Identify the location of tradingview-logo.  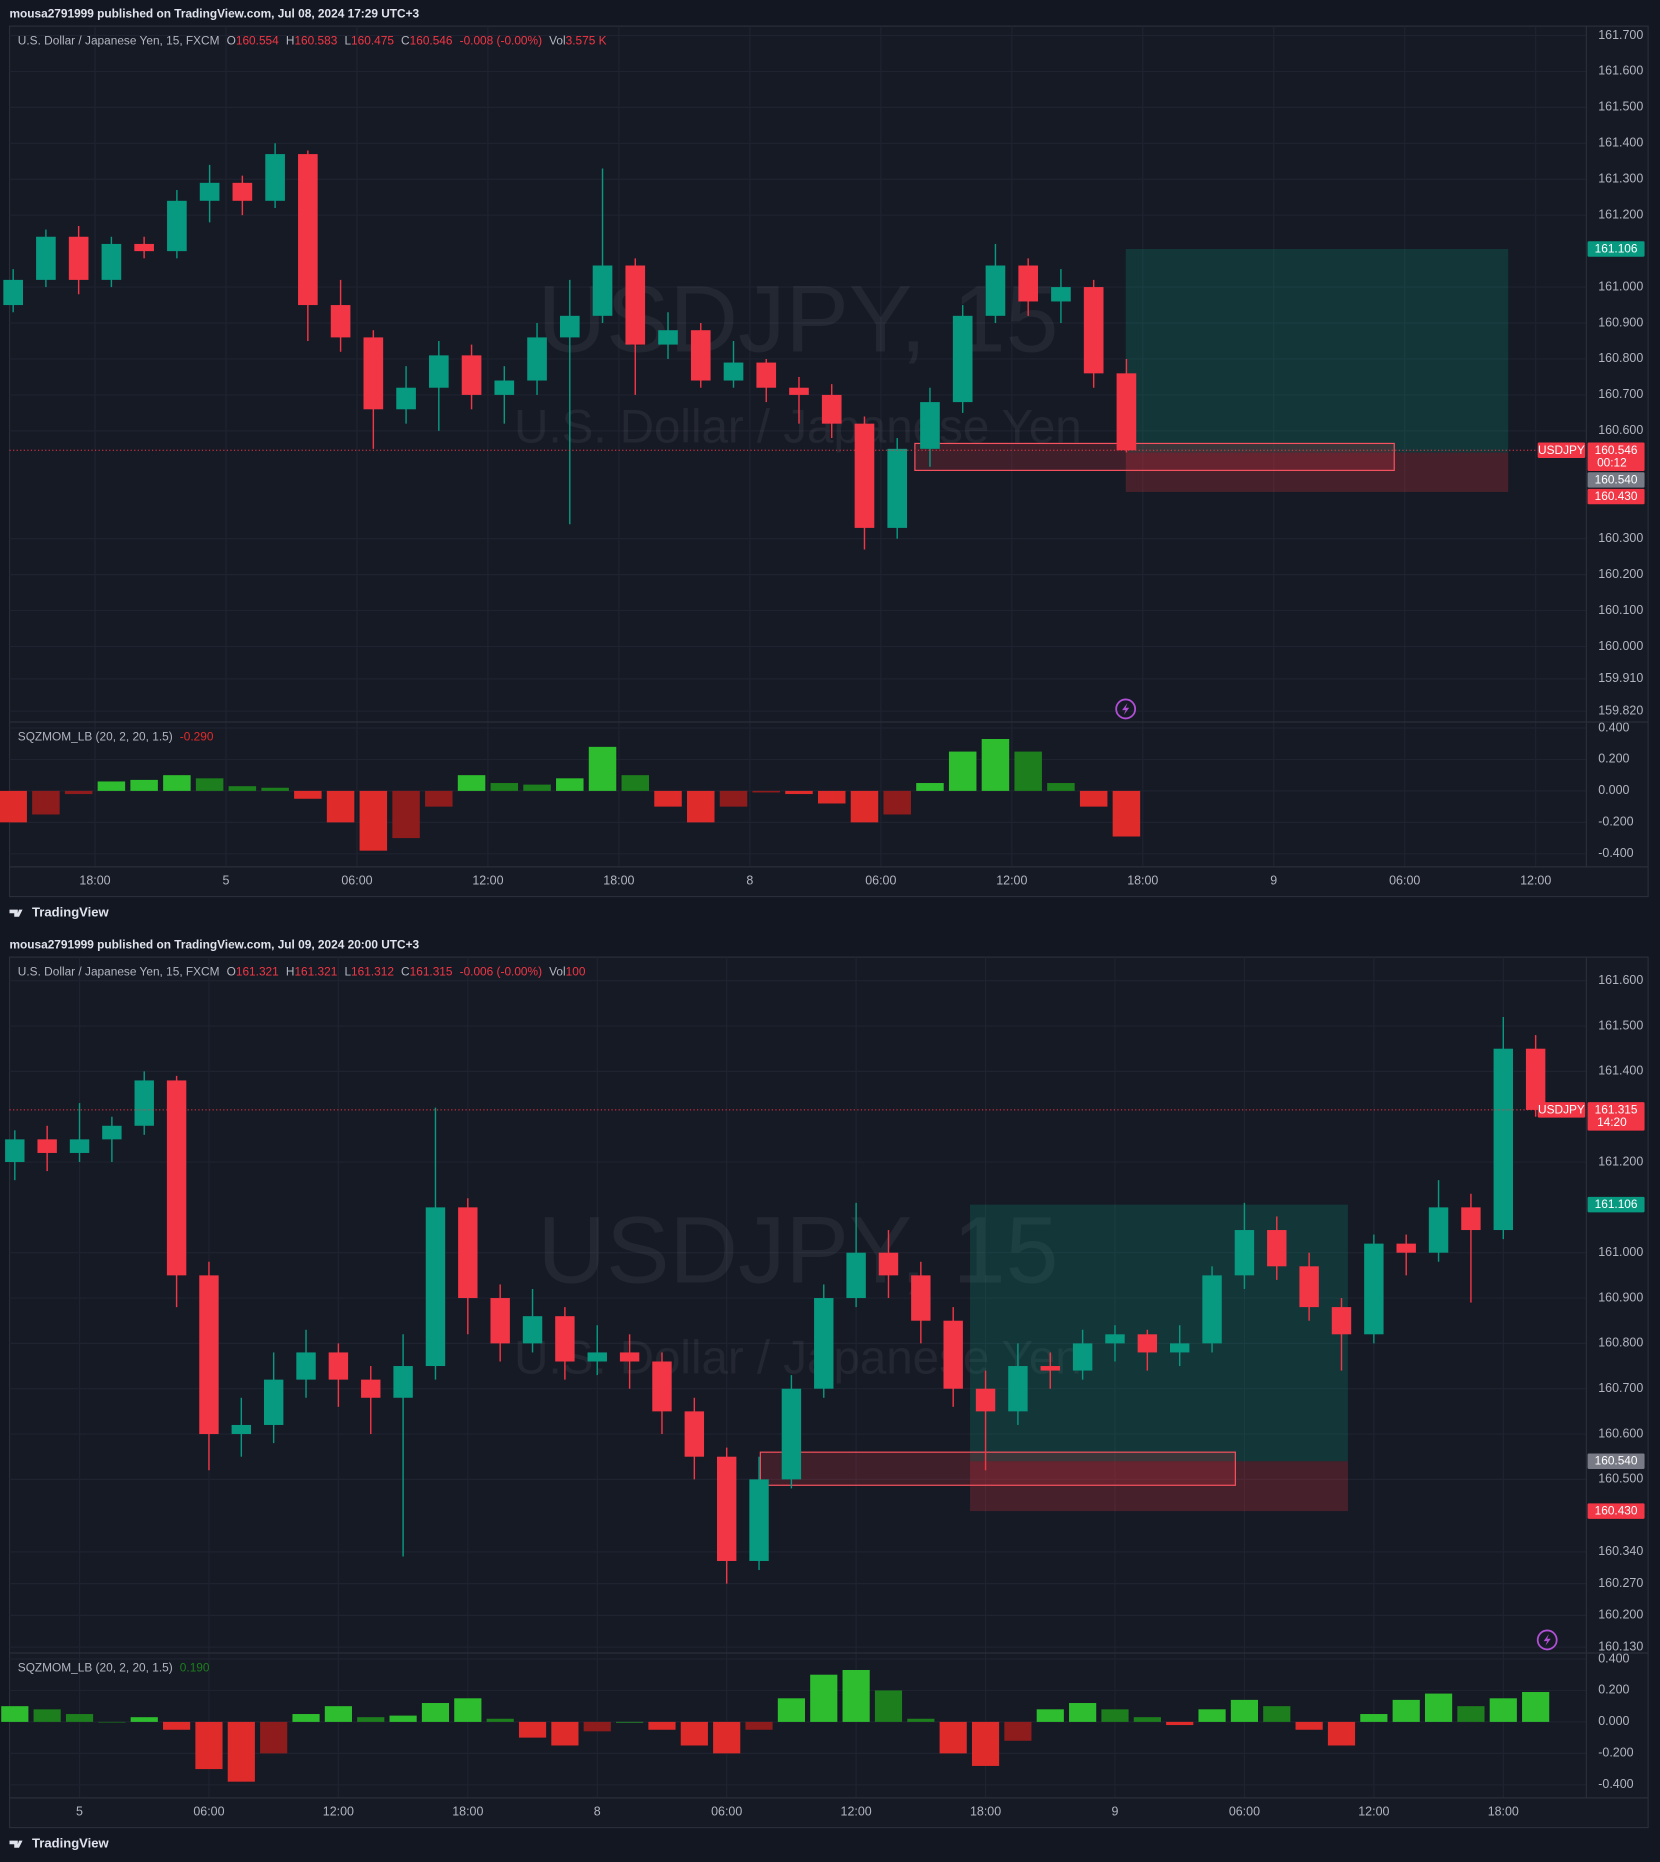
(16, 913).